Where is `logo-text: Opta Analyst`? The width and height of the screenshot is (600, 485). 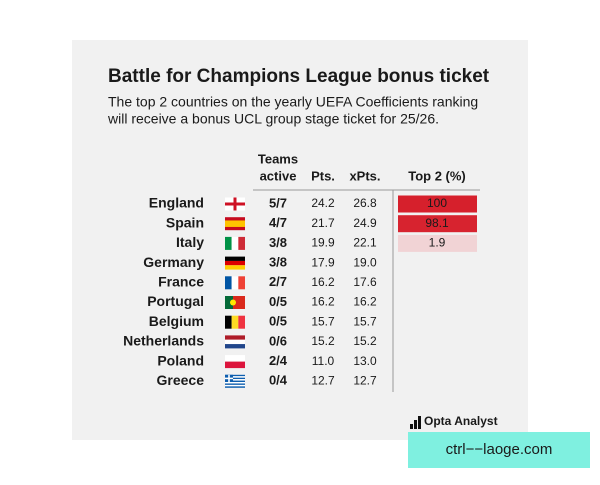 logo-text: Opta Analyst is located at coordinates (461, 421).